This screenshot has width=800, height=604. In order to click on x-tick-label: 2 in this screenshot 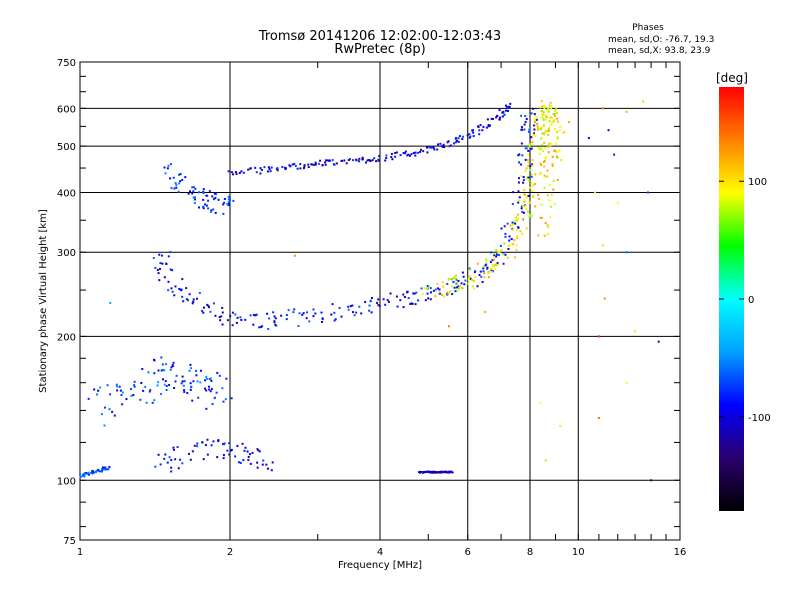, I will do `click(230, 552)`.